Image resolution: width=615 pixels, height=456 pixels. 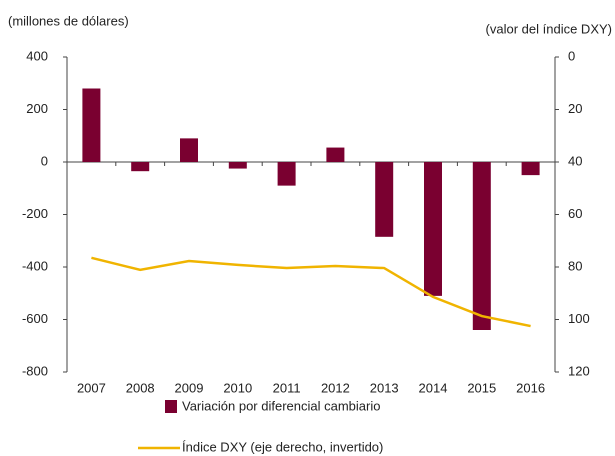 I want to click on y2-tick-label: 100, so click(x=579, y=318).